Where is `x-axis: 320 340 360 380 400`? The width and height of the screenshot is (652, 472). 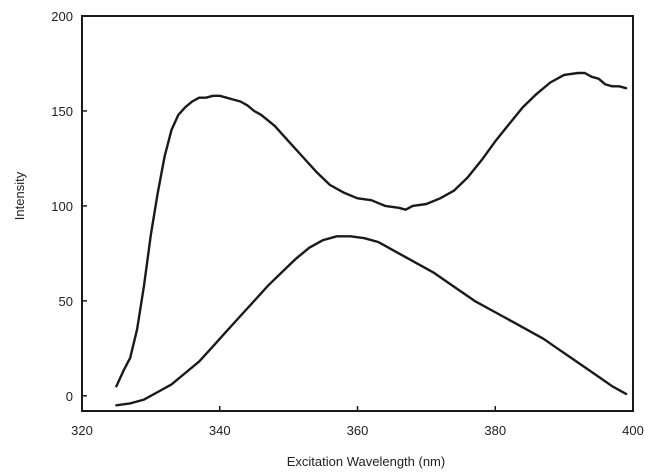 x-axis: 320 340 360 380 400 is located at coordinates (357, 422).